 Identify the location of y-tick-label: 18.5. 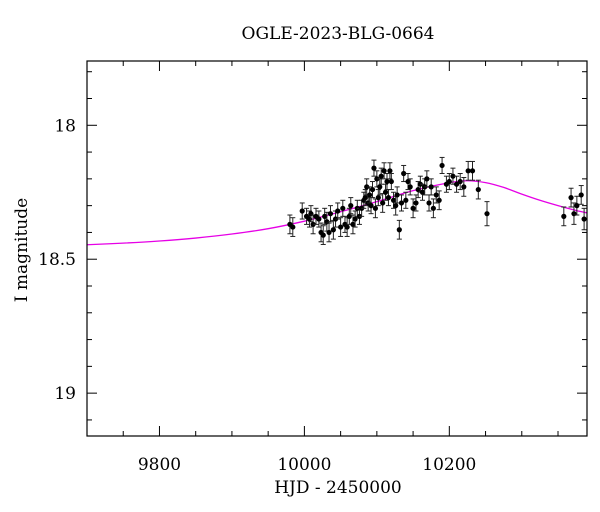
(57, 260).